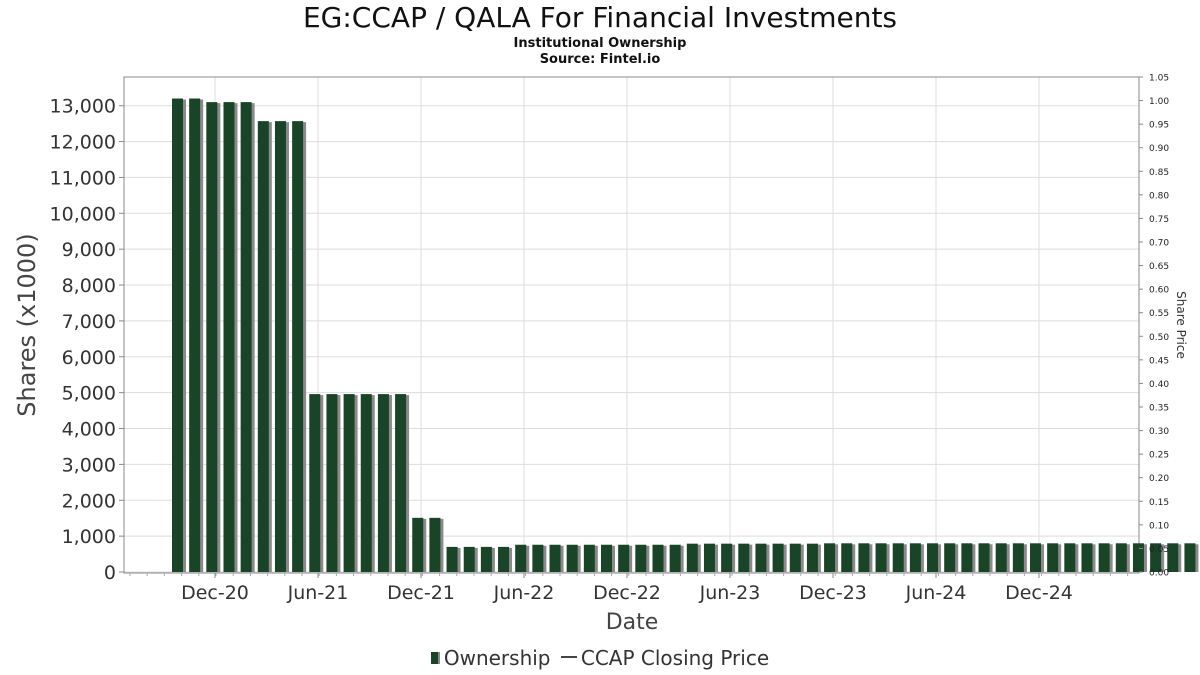 Image resolution: width=1200 pixels, height=675 pixels. What do you see at coordinates (89, 286) in the screenshot?
I see `y-tick-label: 8,000` at bounding box center [89, 286].